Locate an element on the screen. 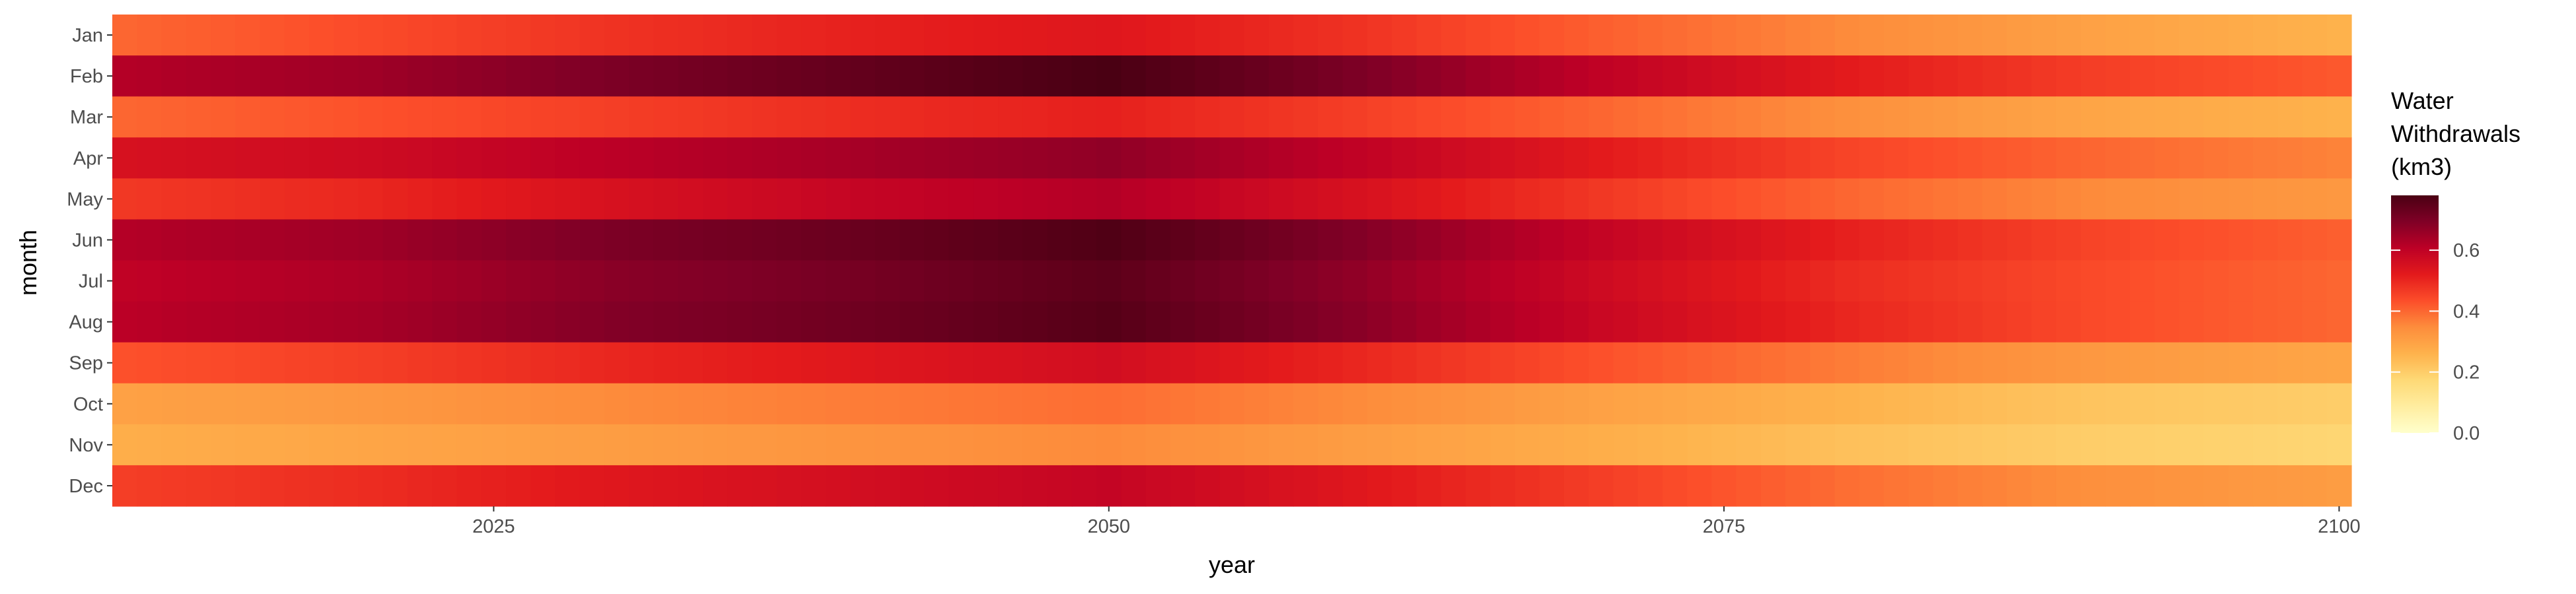 This screenshot has width=2576, height=594. y-tick-label: Mar is located at coordinates (86, 117).